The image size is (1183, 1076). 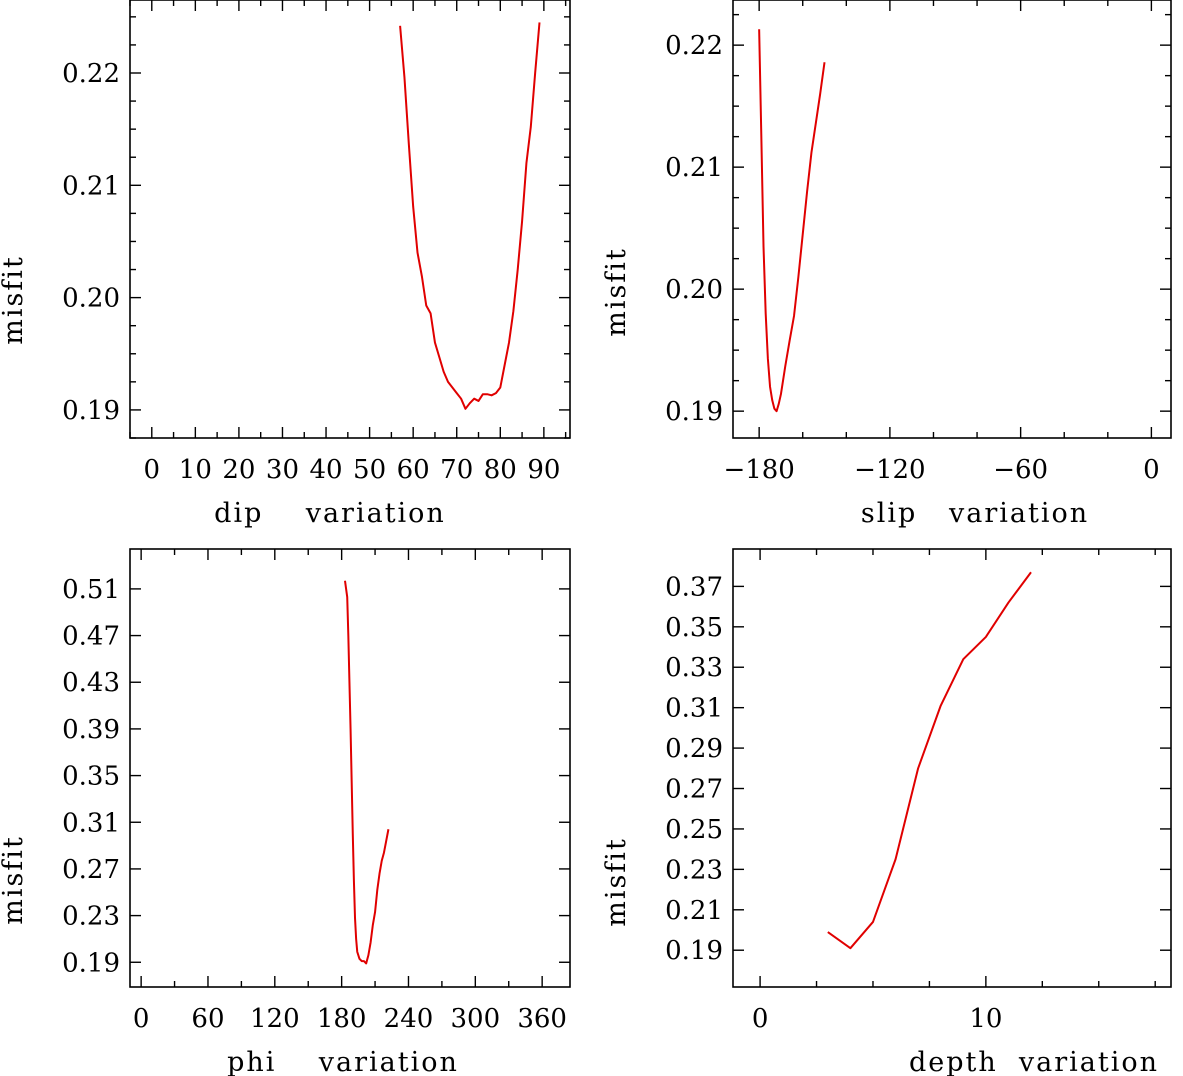 I want to click on phi-y-tick-label: 0.19, so click(x=91, y=963).